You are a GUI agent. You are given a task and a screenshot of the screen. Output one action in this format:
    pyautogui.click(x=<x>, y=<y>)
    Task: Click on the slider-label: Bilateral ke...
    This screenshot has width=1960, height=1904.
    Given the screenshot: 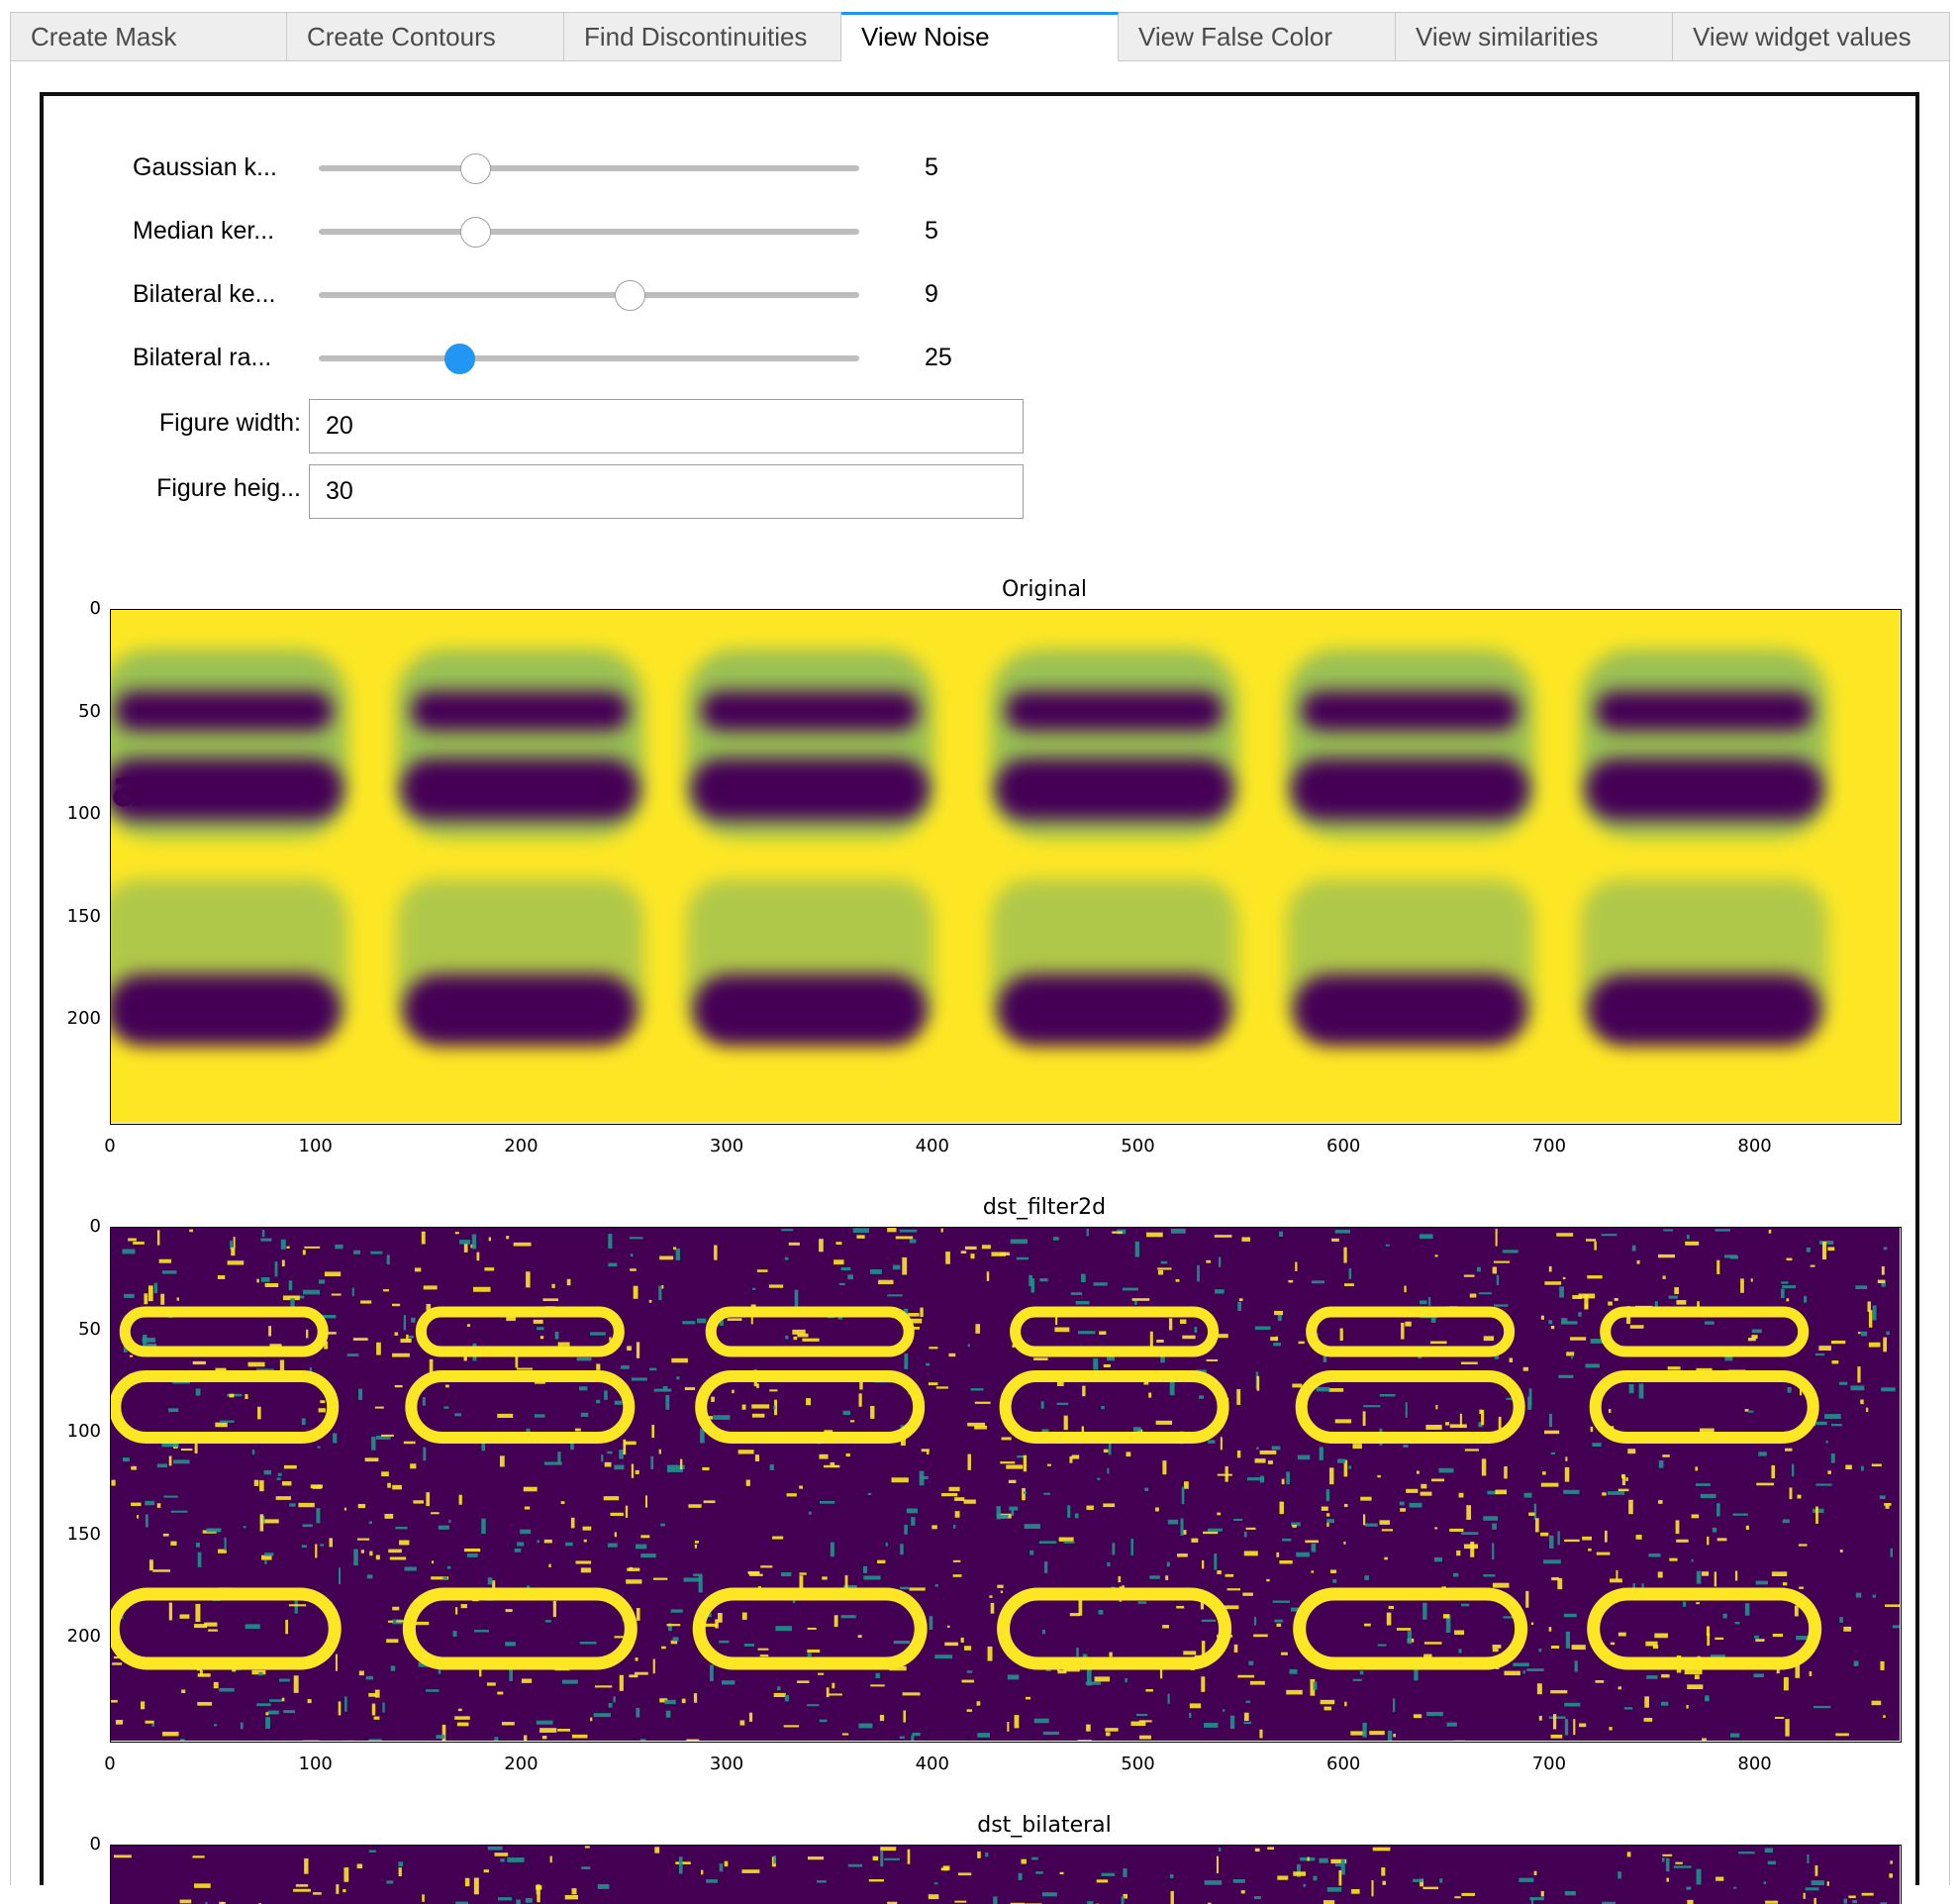 What is the action you would take?
    pyautogui.click(x=212, y=294)
    